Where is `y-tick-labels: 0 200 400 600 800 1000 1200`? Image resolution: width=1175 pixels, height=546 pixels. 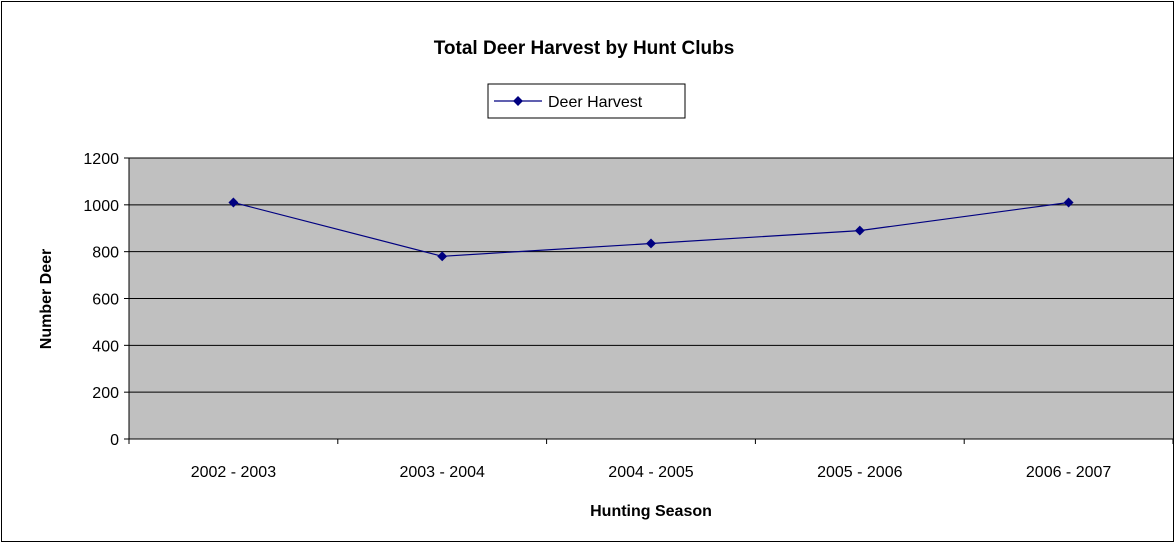
y-tick-labels: 0 200 400 600 800 1000 1200 is located at coordinates (101, 300).